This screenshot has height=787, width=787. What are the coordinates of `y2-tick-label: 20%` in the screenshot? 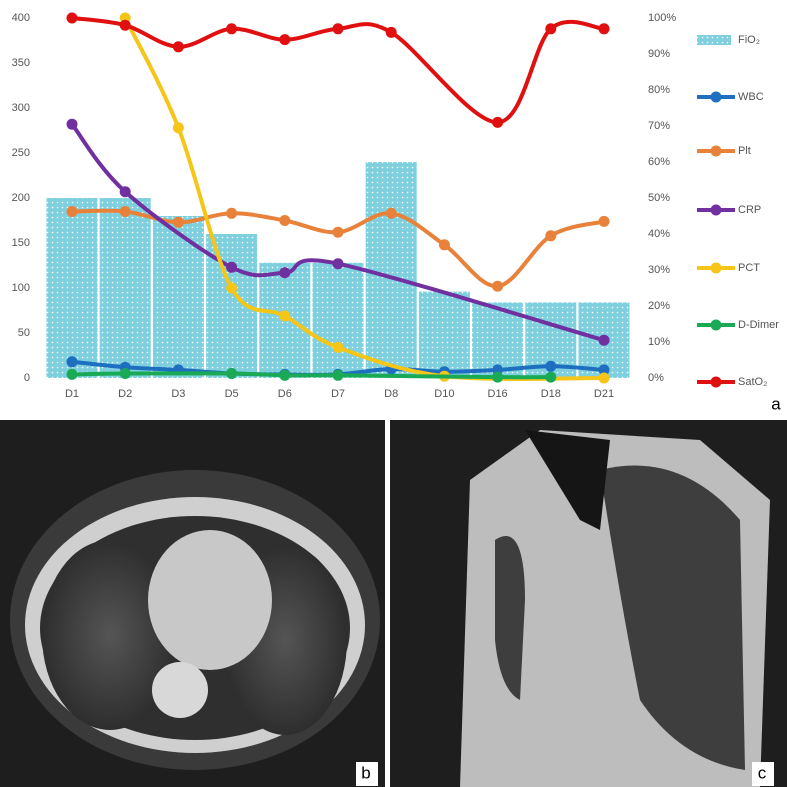 It's located at (659, 306).